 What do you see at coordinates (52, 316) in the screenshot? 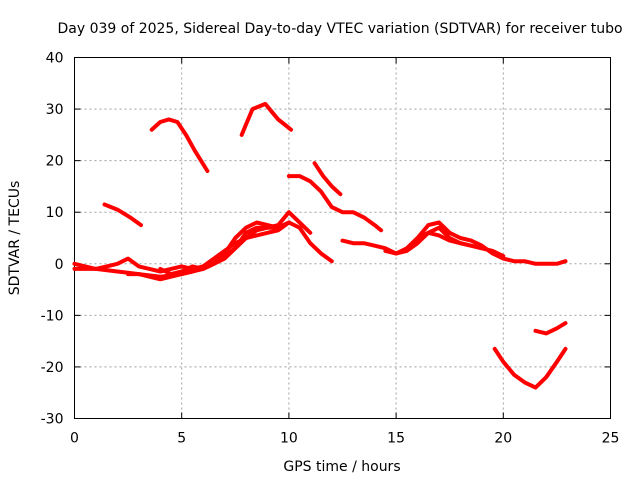
I see `y-tick-label: -10` at bounding box center [52, 316].